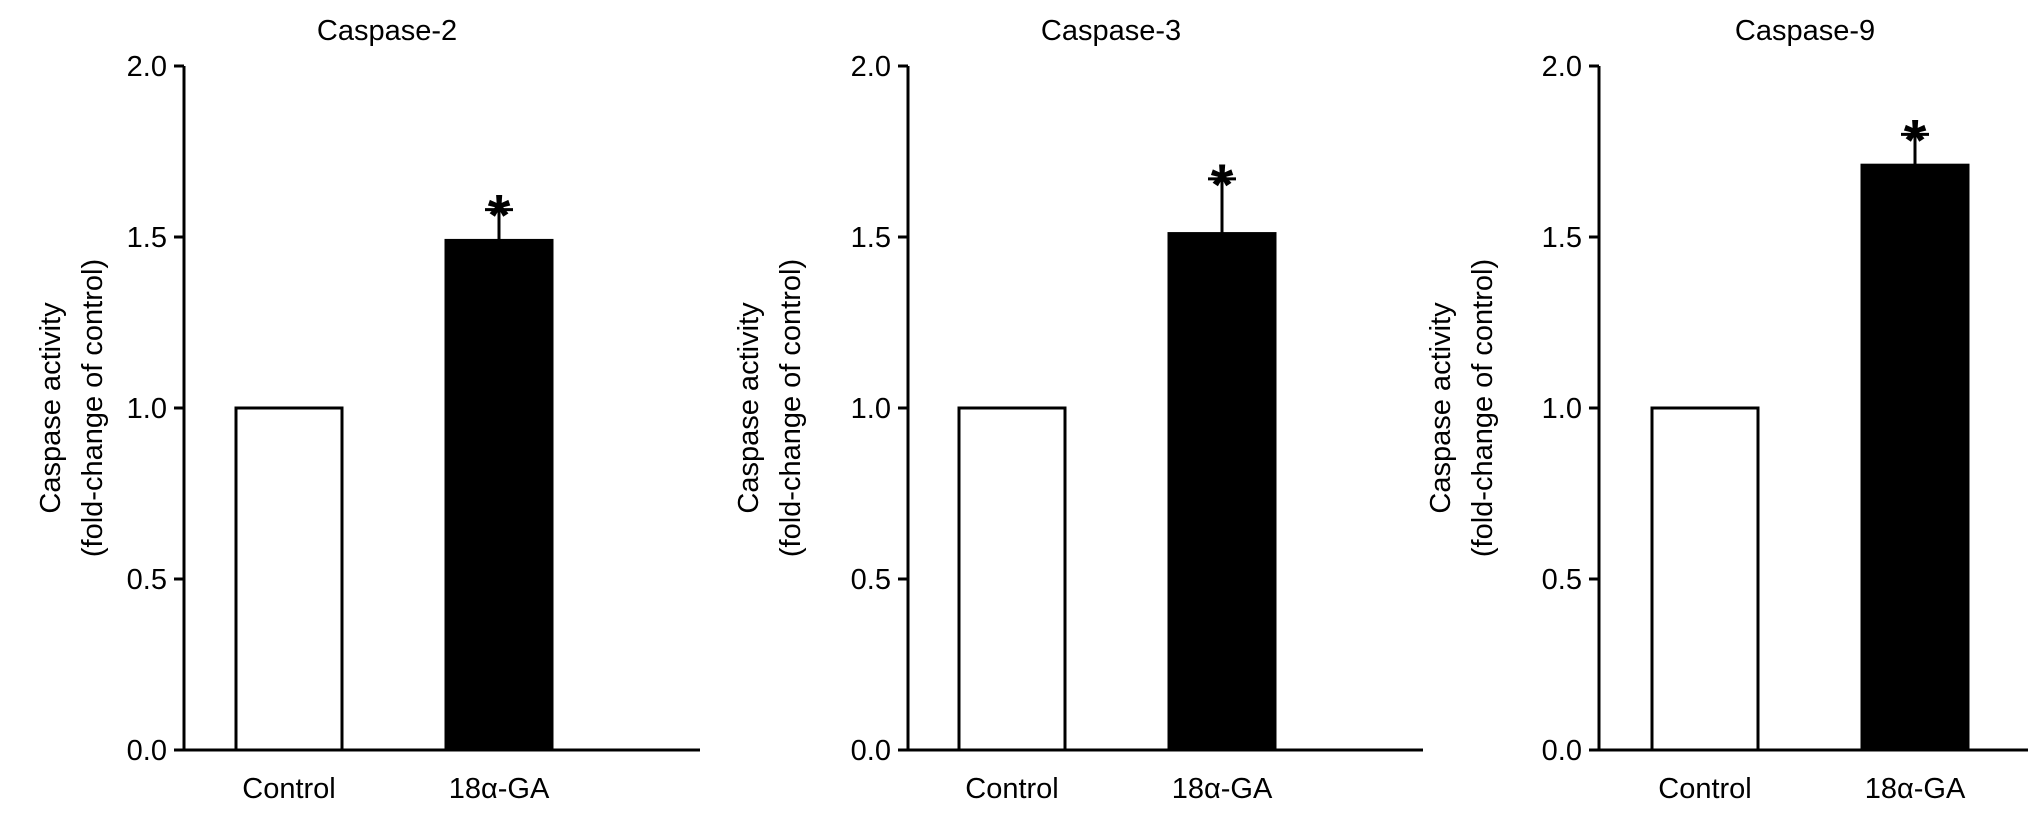 This screenshot has height=813, width=2032. Describe the element at coordinates (1805, 31) in the screenshot. I see `chart-title: Caspase-9` at that location.